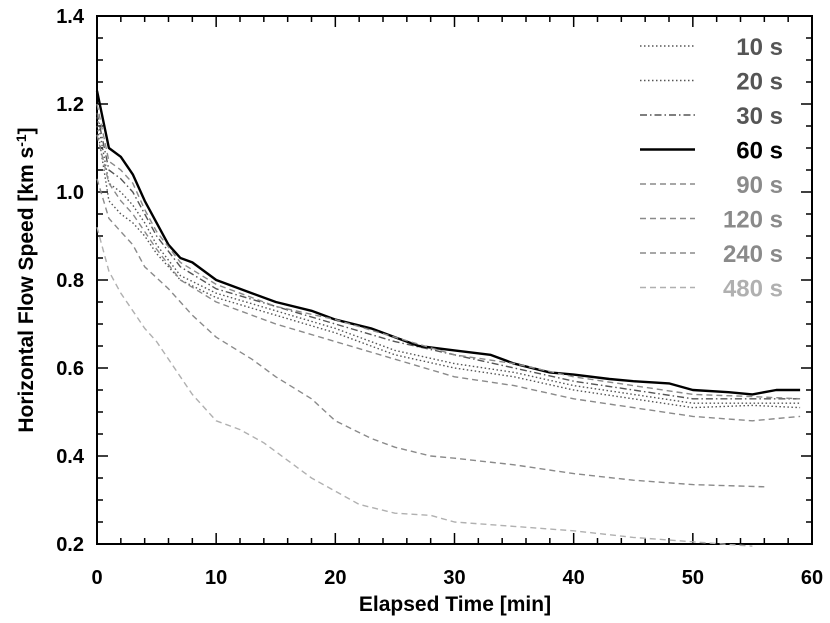 The image size is (830, 623). Describe the element at coordinates (21, 140) in the screenshot. I see `y-axis-title-superscript: -1` at that location.